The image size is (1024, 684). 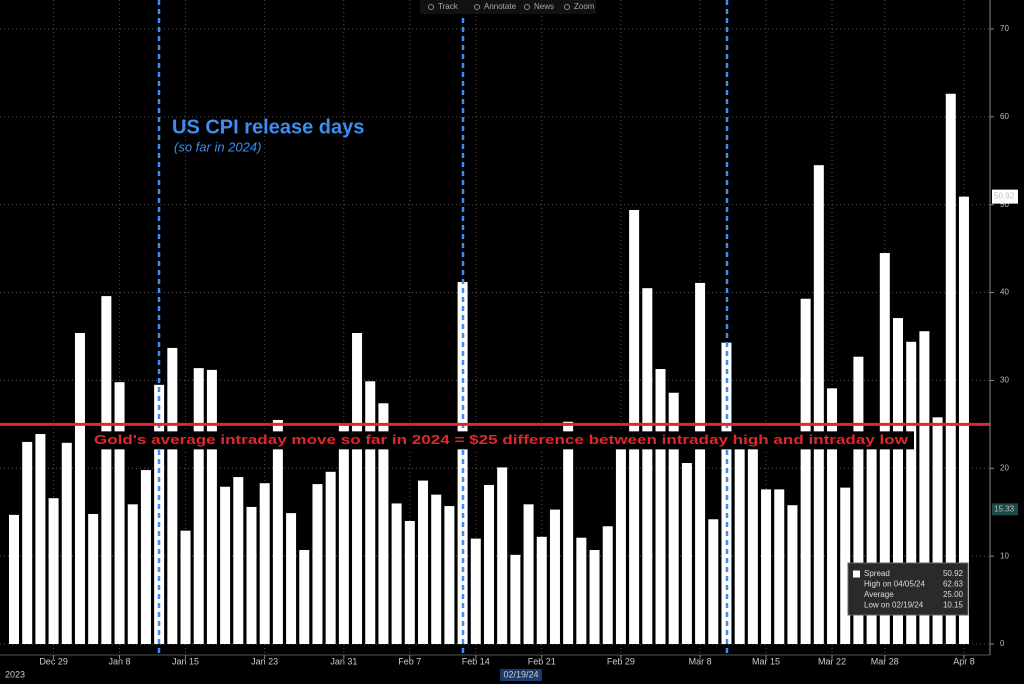 I want to click on legend-swatch, so click(x=856, y=574).